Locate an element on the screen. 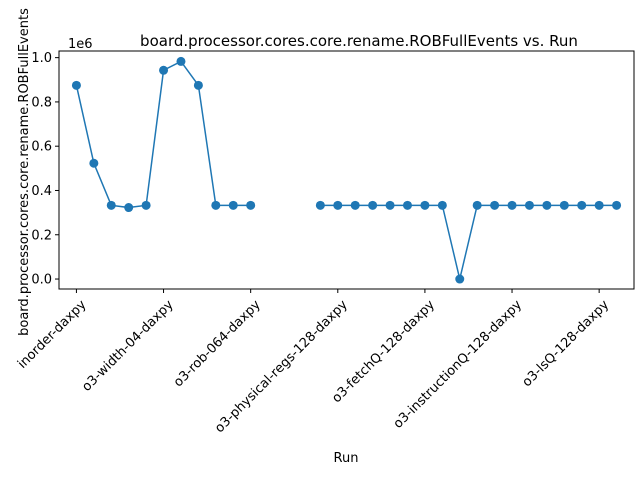  x-tick-label: o3-lsQ-128-daxpy is located at coordinates (566, 343).